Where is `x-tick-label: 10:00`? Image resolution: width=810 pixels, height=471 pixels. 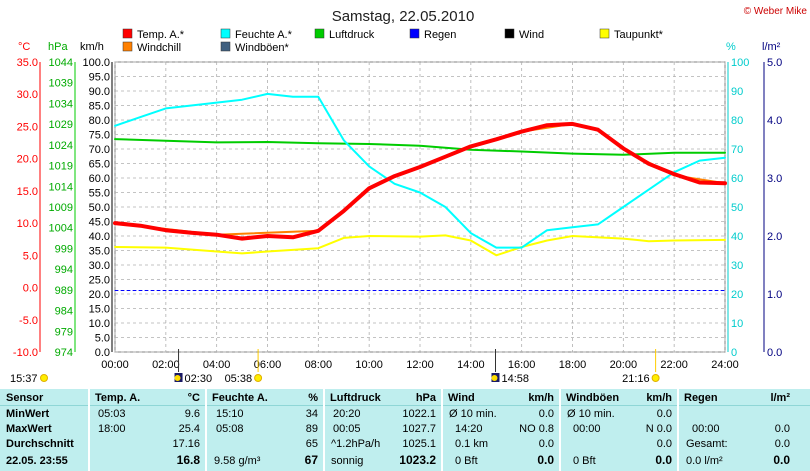
x-tick-label: 10:00 is located at coordinates (369, 365).